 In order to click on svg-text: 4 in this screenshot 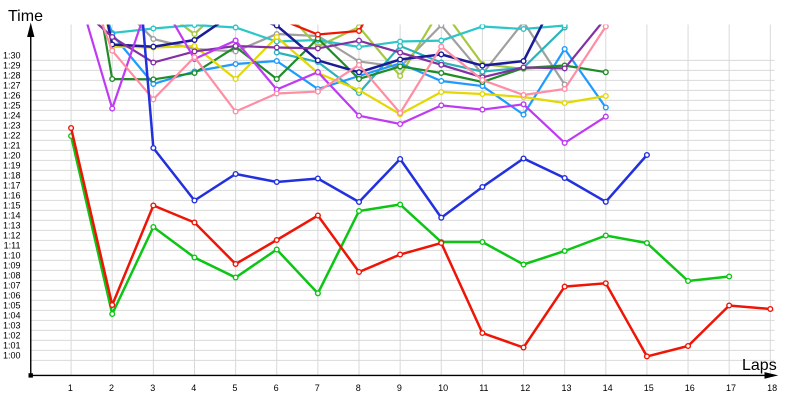, I will do `click(193, 388)`.